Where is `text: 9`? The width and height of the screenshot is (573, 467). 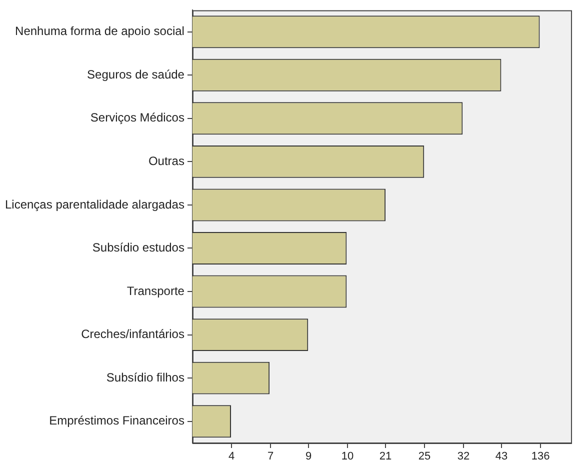
text: 9 is located at coordinates (308, 456).